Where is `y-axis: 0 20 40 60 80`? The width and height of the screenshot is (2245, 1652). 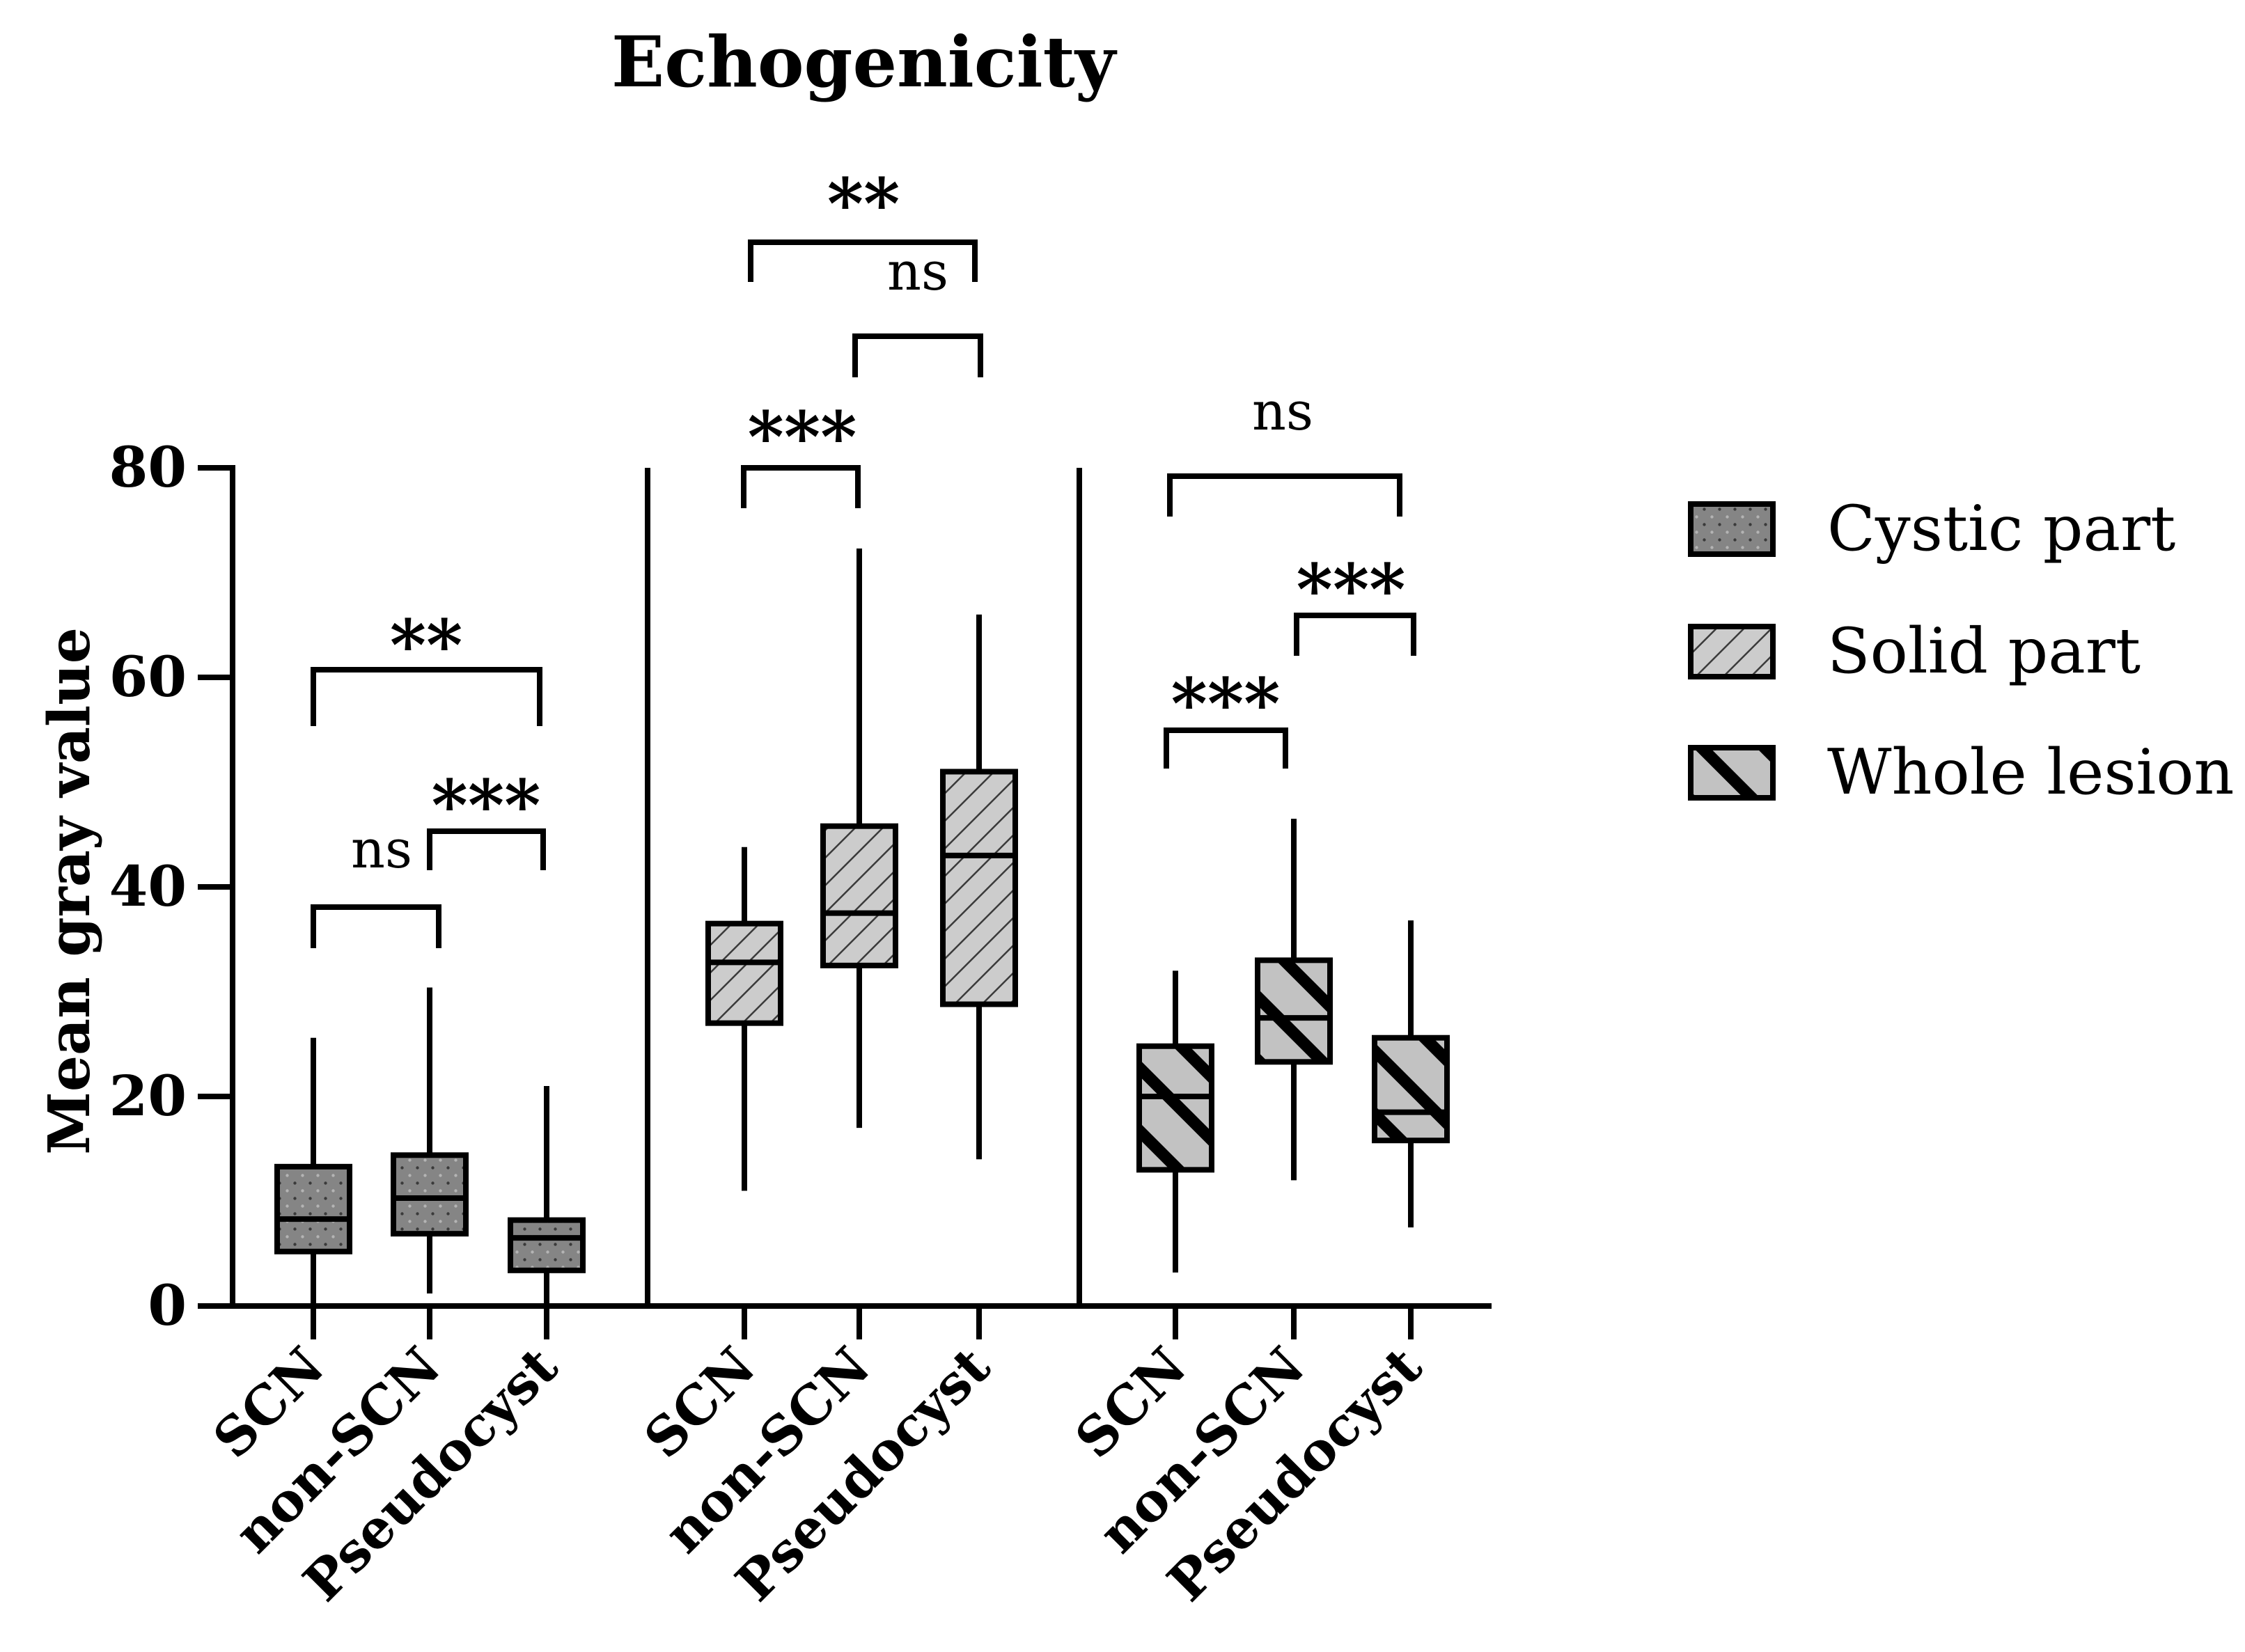 y-axis: 0 20 40 60 80 is located at coordinates (172, 886).